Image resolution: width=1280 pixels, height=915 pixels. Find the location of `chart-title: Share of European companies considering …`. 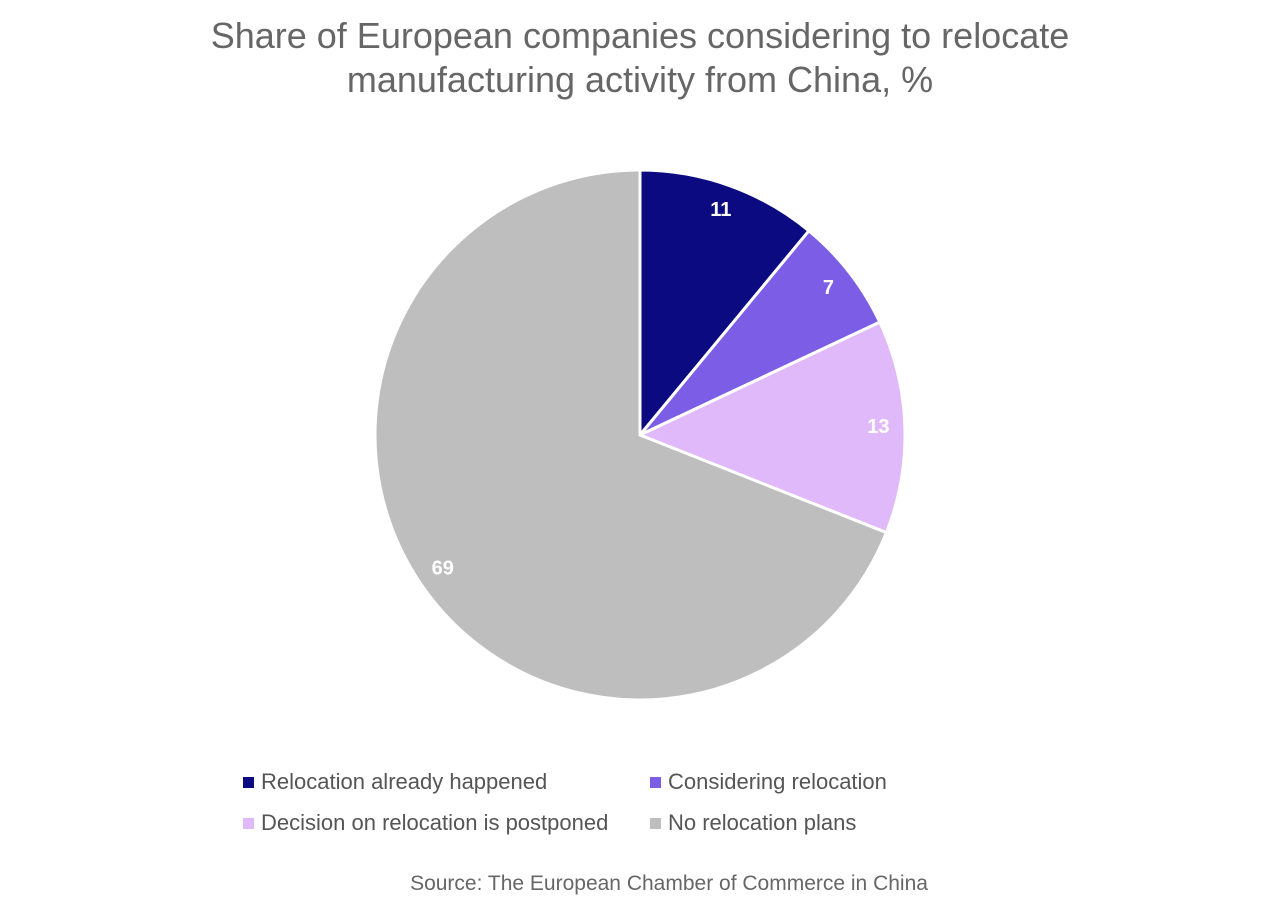

chart-title: Share of European companies considering … is located at coordinates (640, 57).